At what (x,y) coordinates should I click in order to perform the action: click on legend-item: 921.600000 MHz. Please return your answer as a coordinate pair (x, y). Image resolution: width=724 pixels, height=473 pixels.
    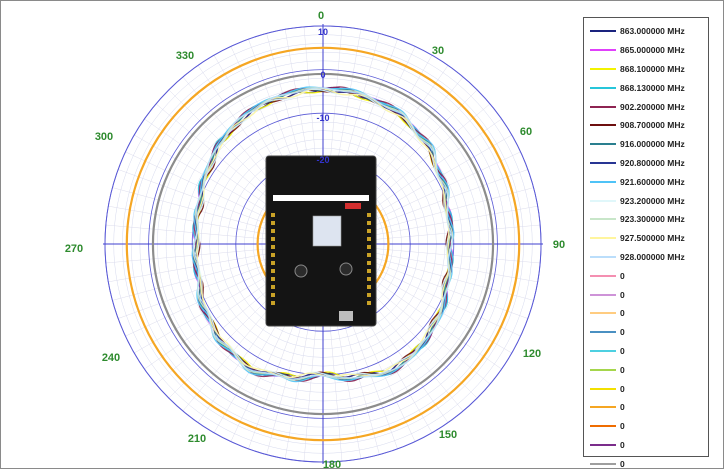
    Looking at the image, I should click on (649, 181).